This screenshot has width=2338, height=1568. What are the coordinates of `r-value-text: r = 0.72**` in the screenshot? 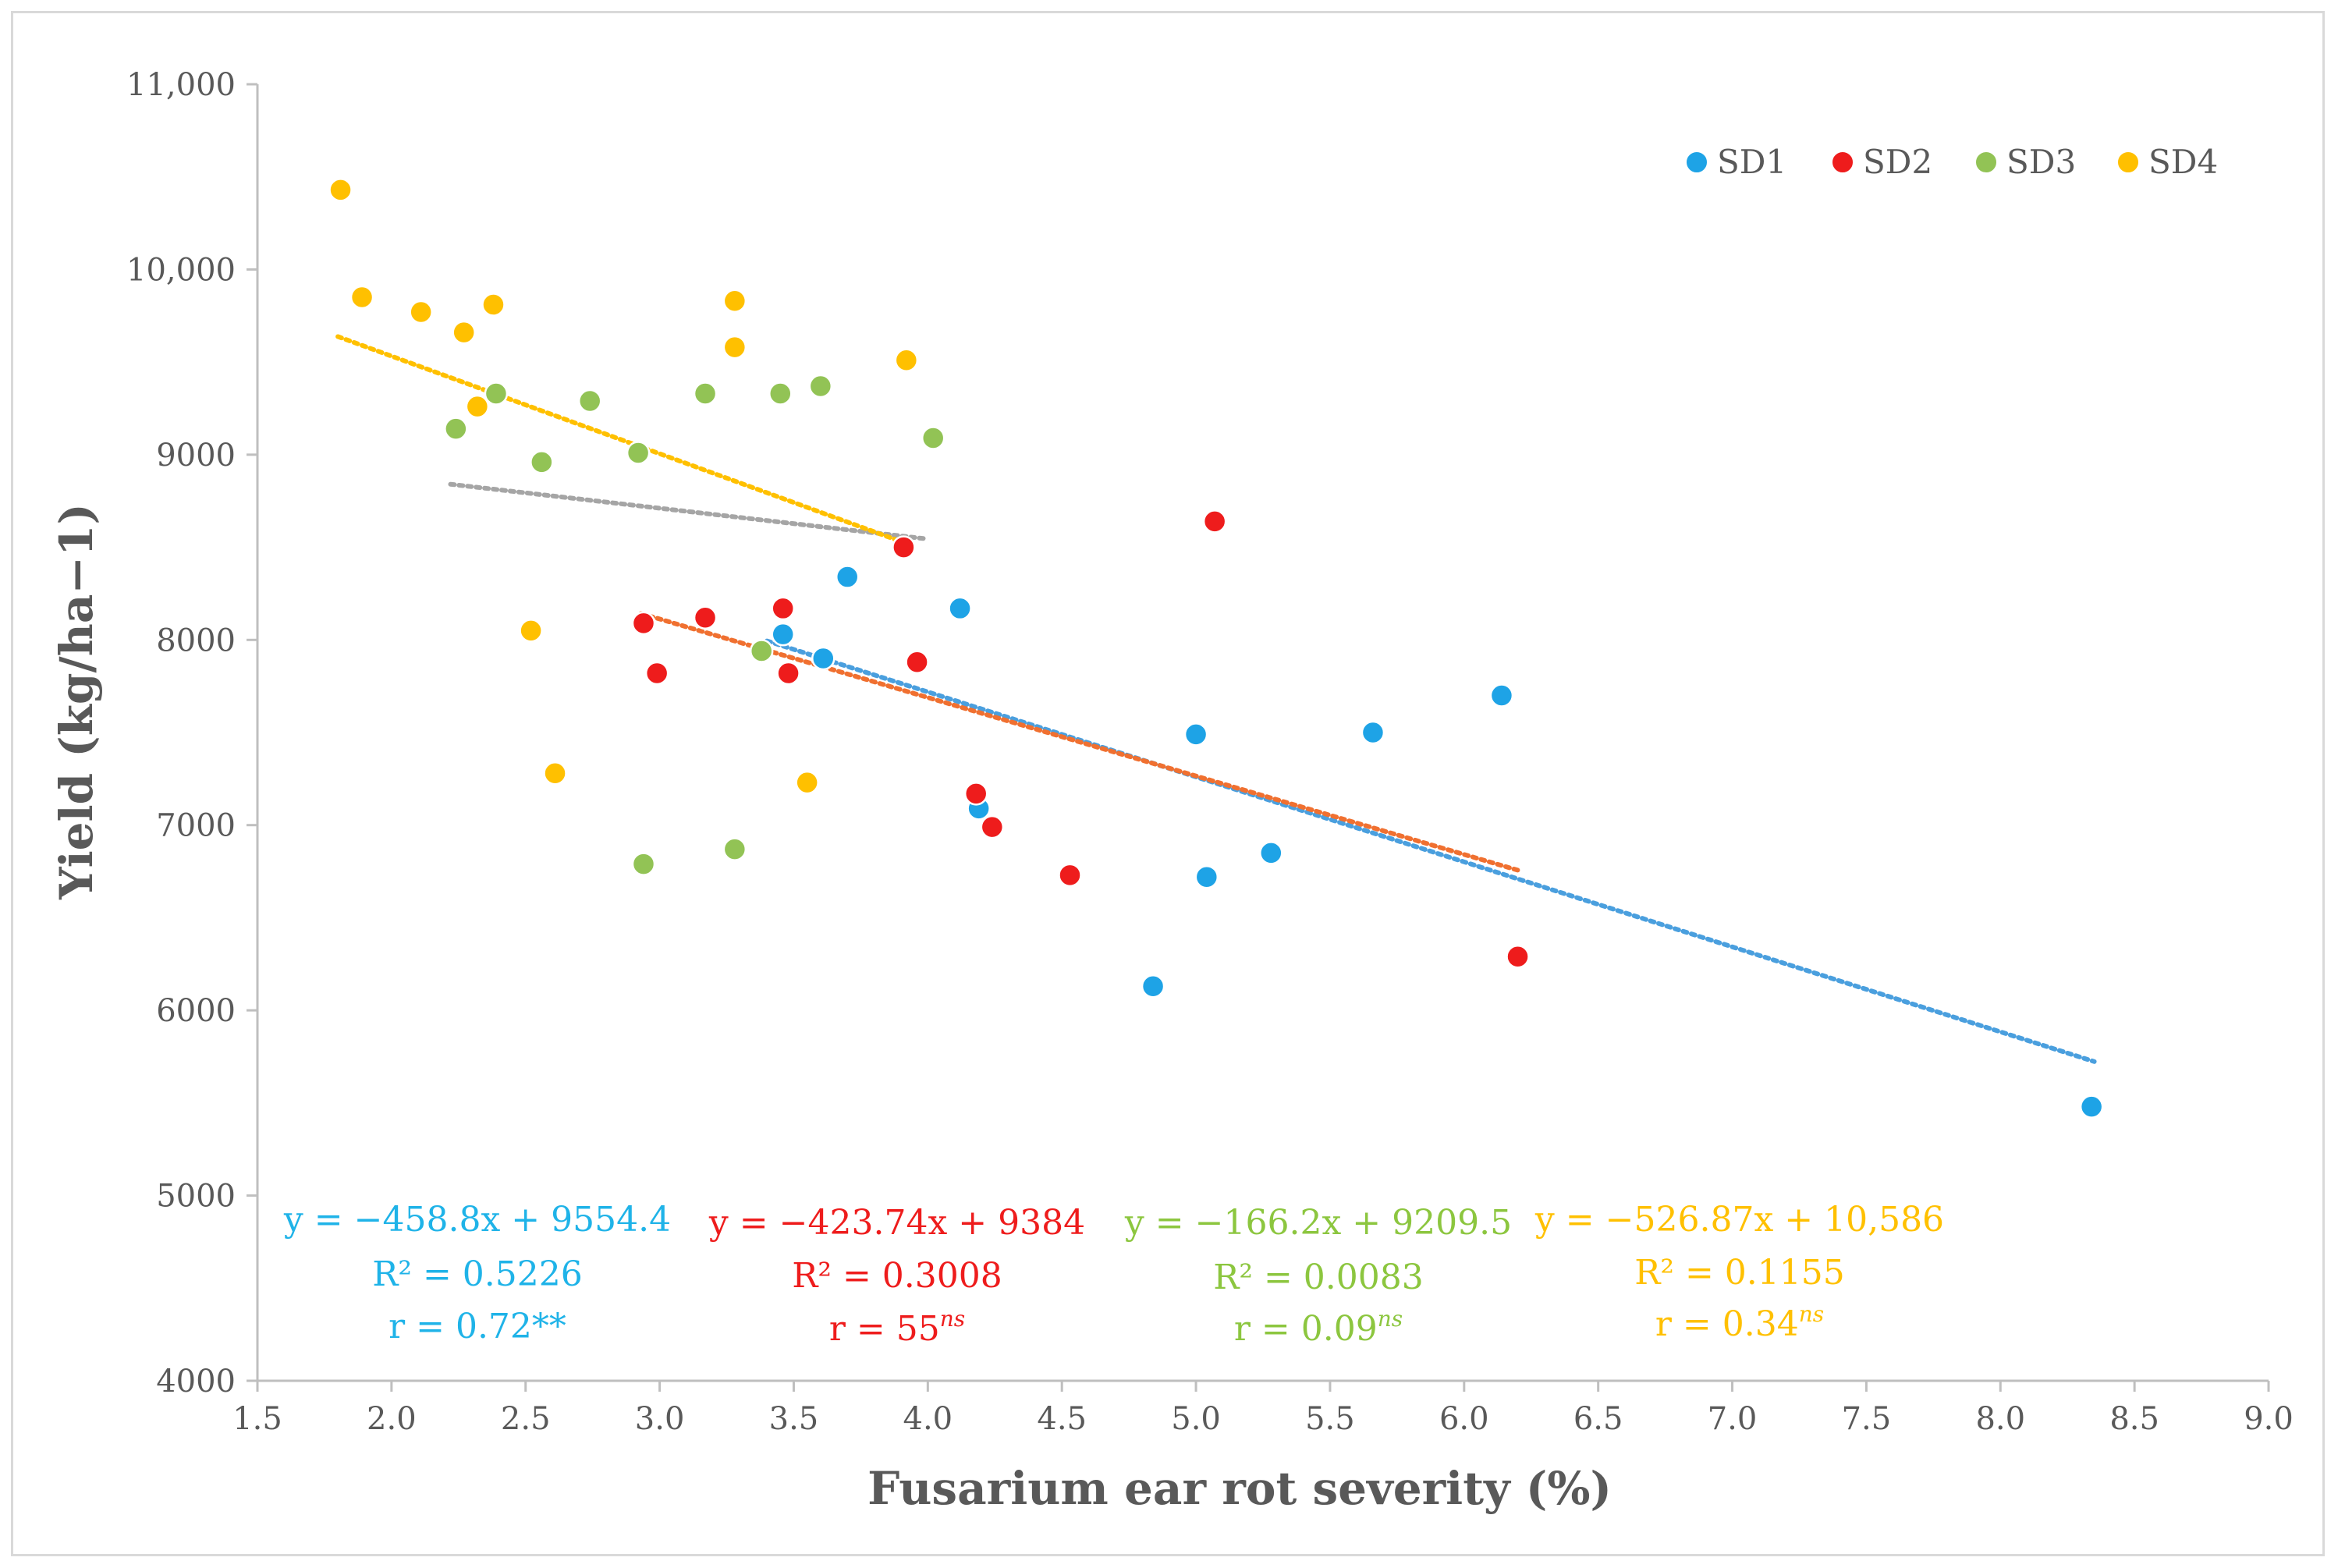 It's located at (477, 1327).